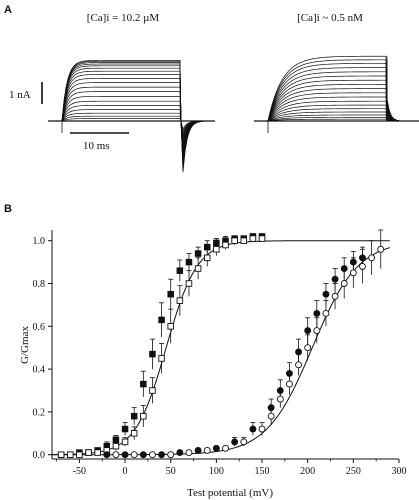  Describe the element at coordinates (39, 412) in the screenshot. I see `y-tick-label: 0.2` at that location.